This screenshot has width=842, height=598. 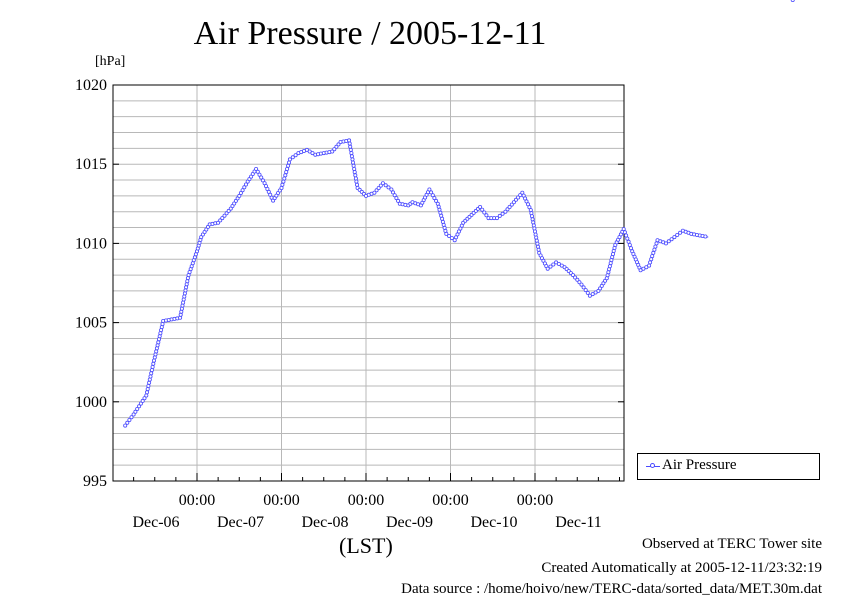 I want to click on y-tick-label: 1005, so click(x=91, y=323).